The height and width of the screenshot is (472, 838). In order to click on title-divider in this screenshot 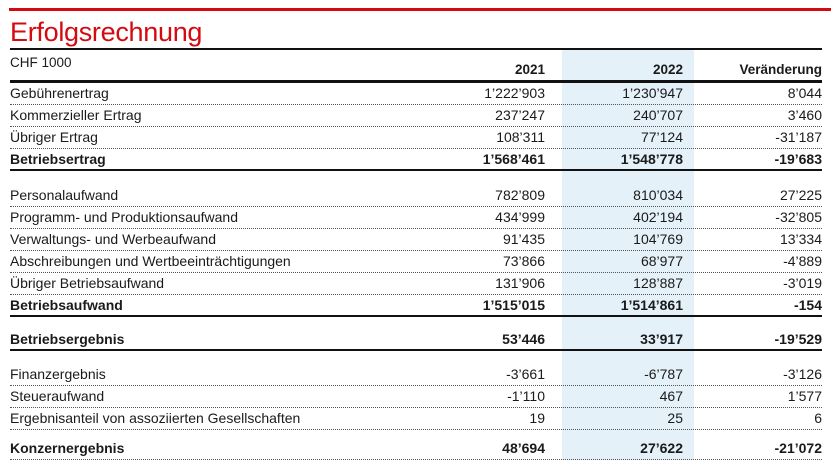, I will do `click(416, 49)`.